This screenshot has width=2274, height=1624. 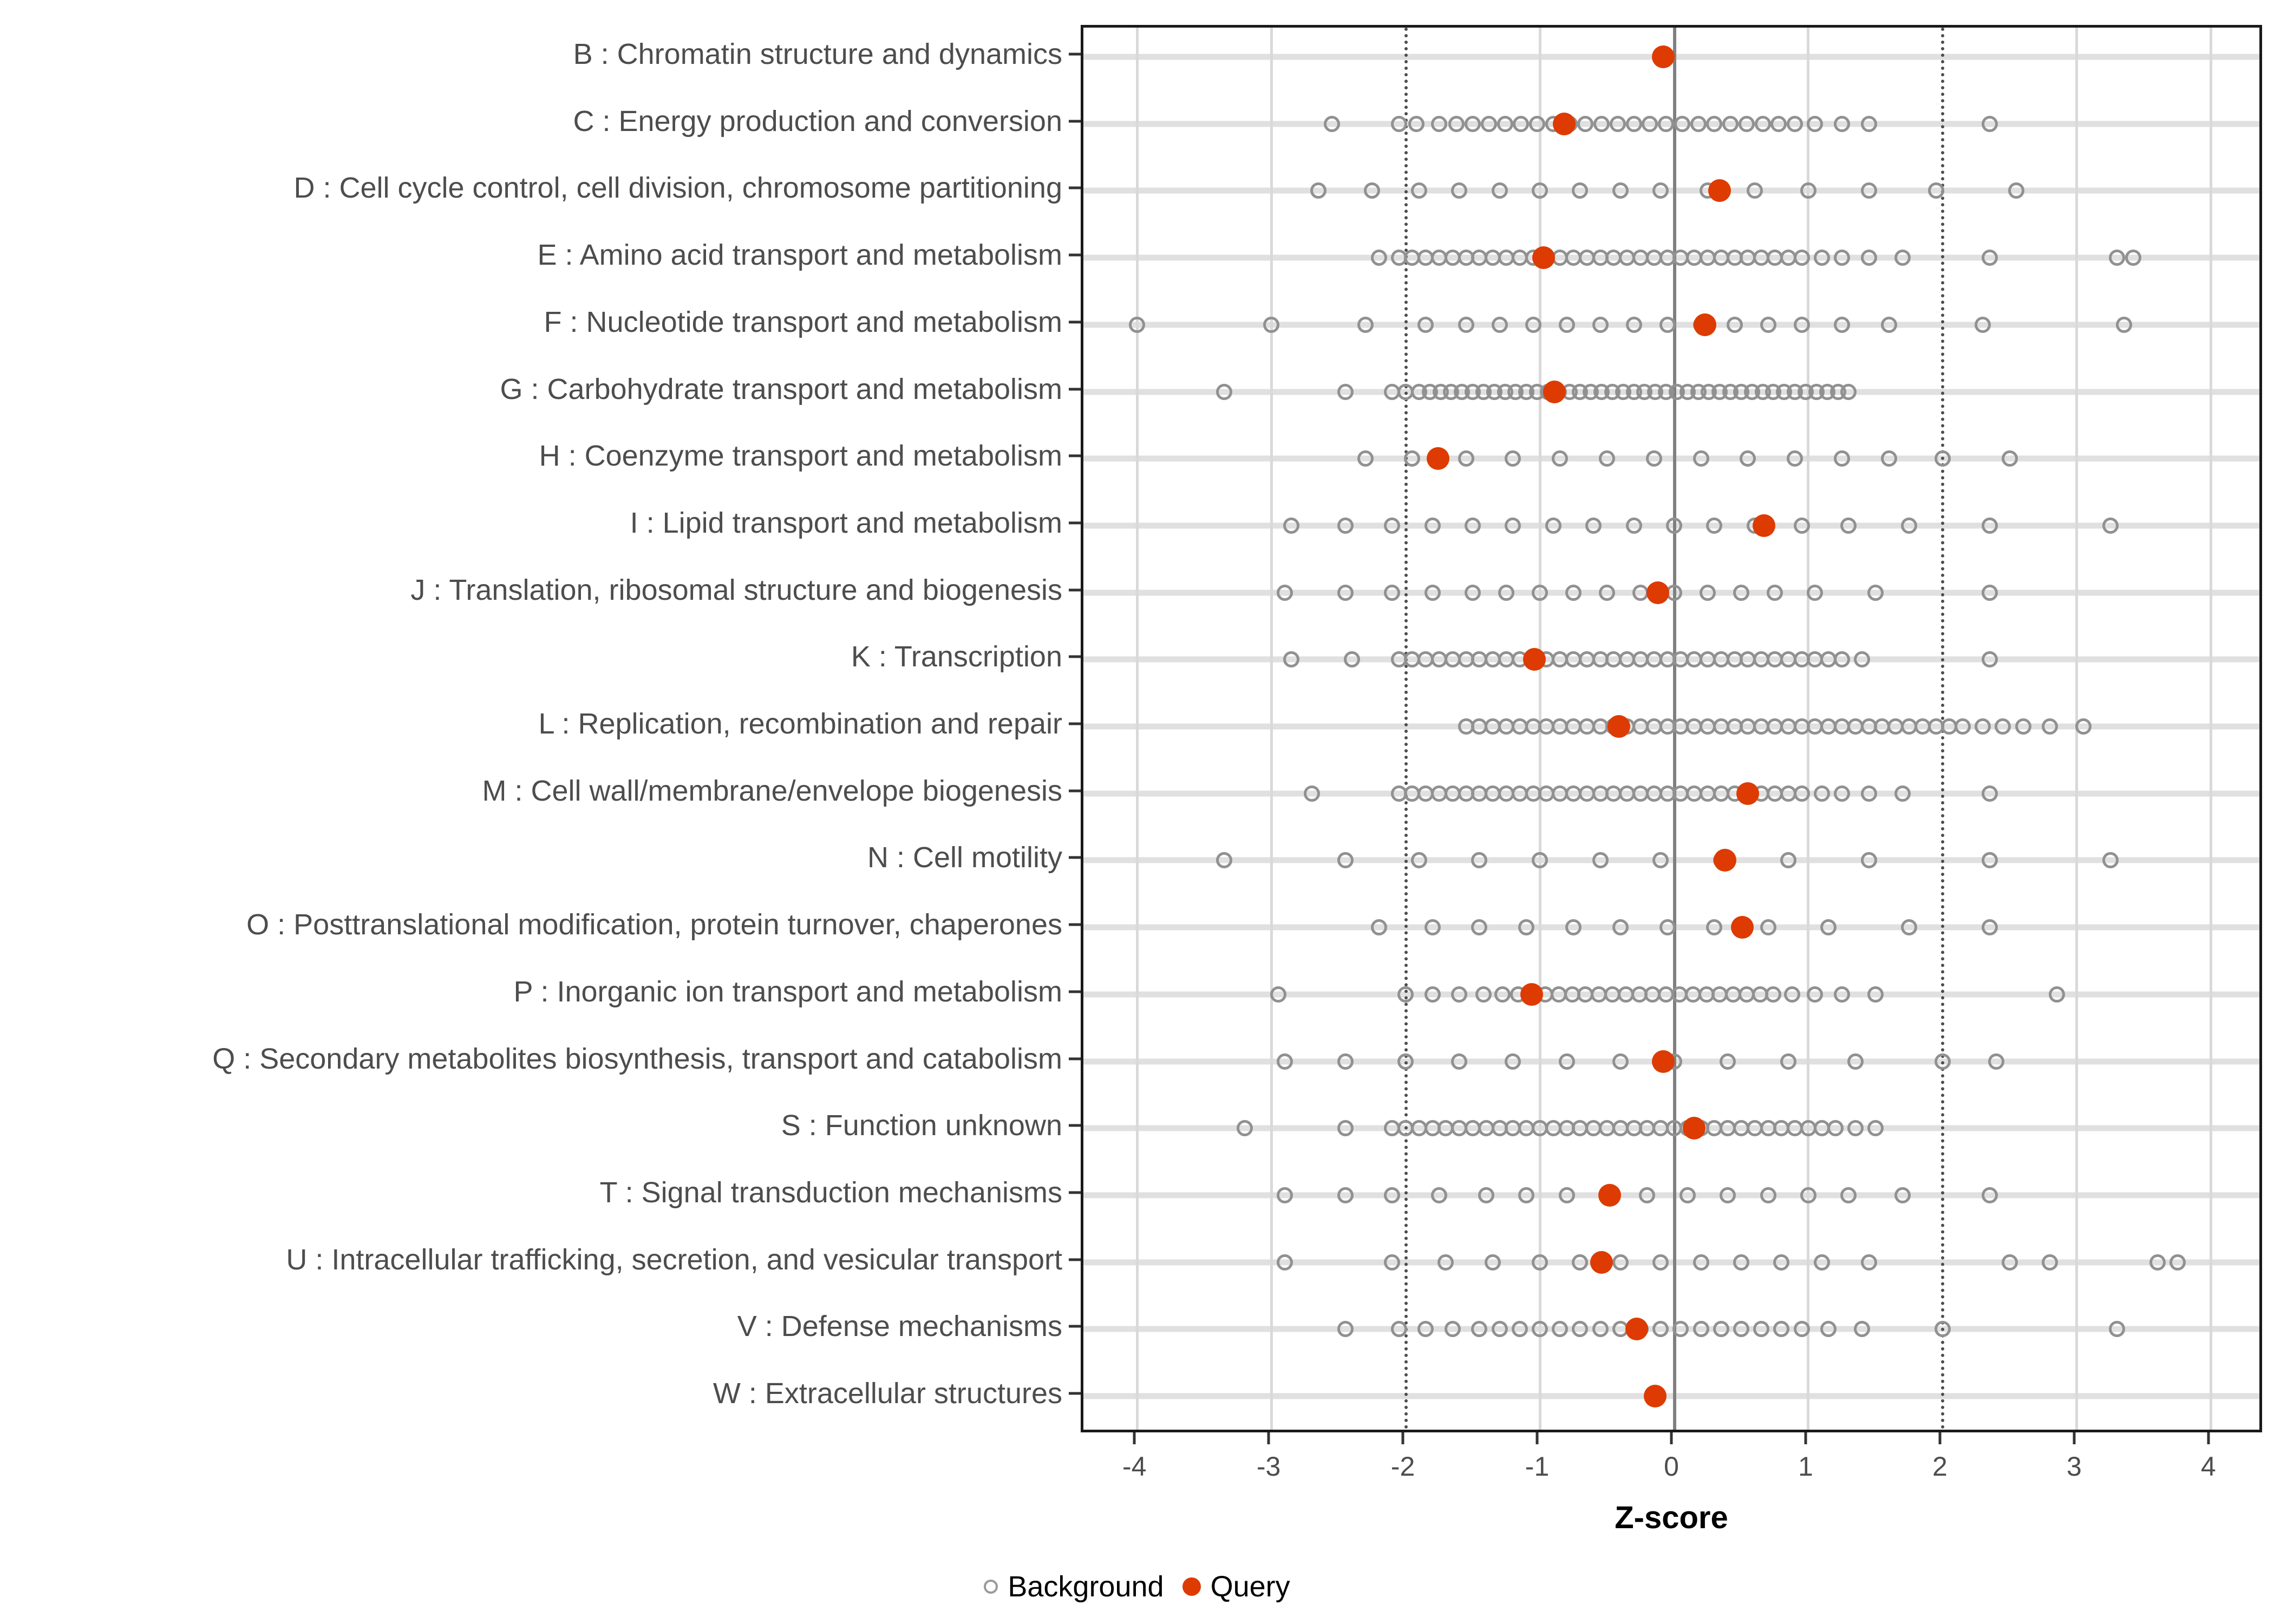 What do you see at coordinates (1269, 1466) in the screenshot?
I see `x-tick-label: -3` at bounding box center [1269, 1466].